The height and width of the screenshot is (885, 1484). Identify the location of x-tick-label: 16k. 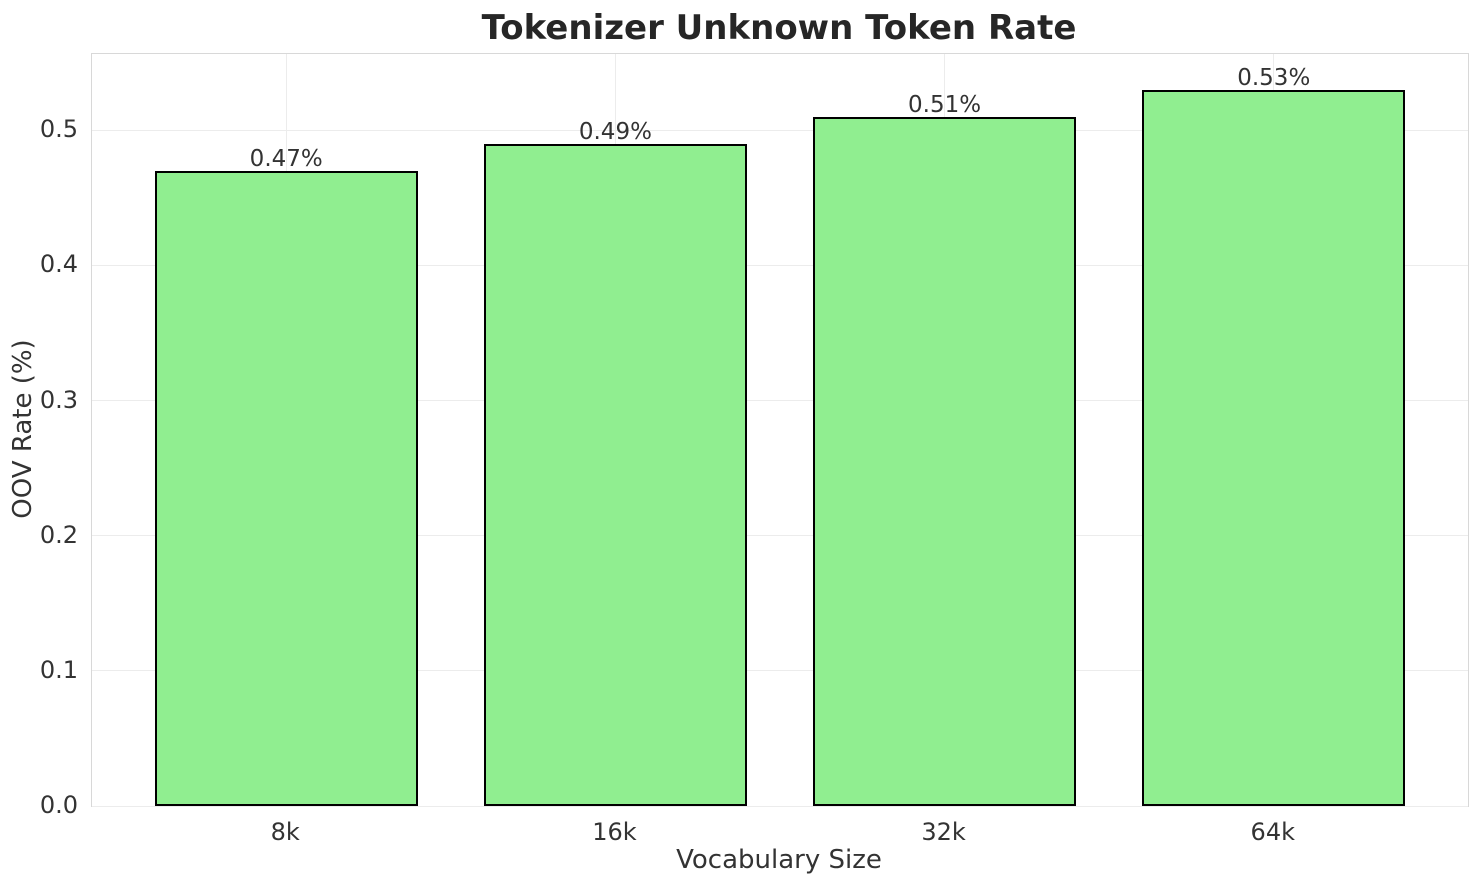
(614, 832).